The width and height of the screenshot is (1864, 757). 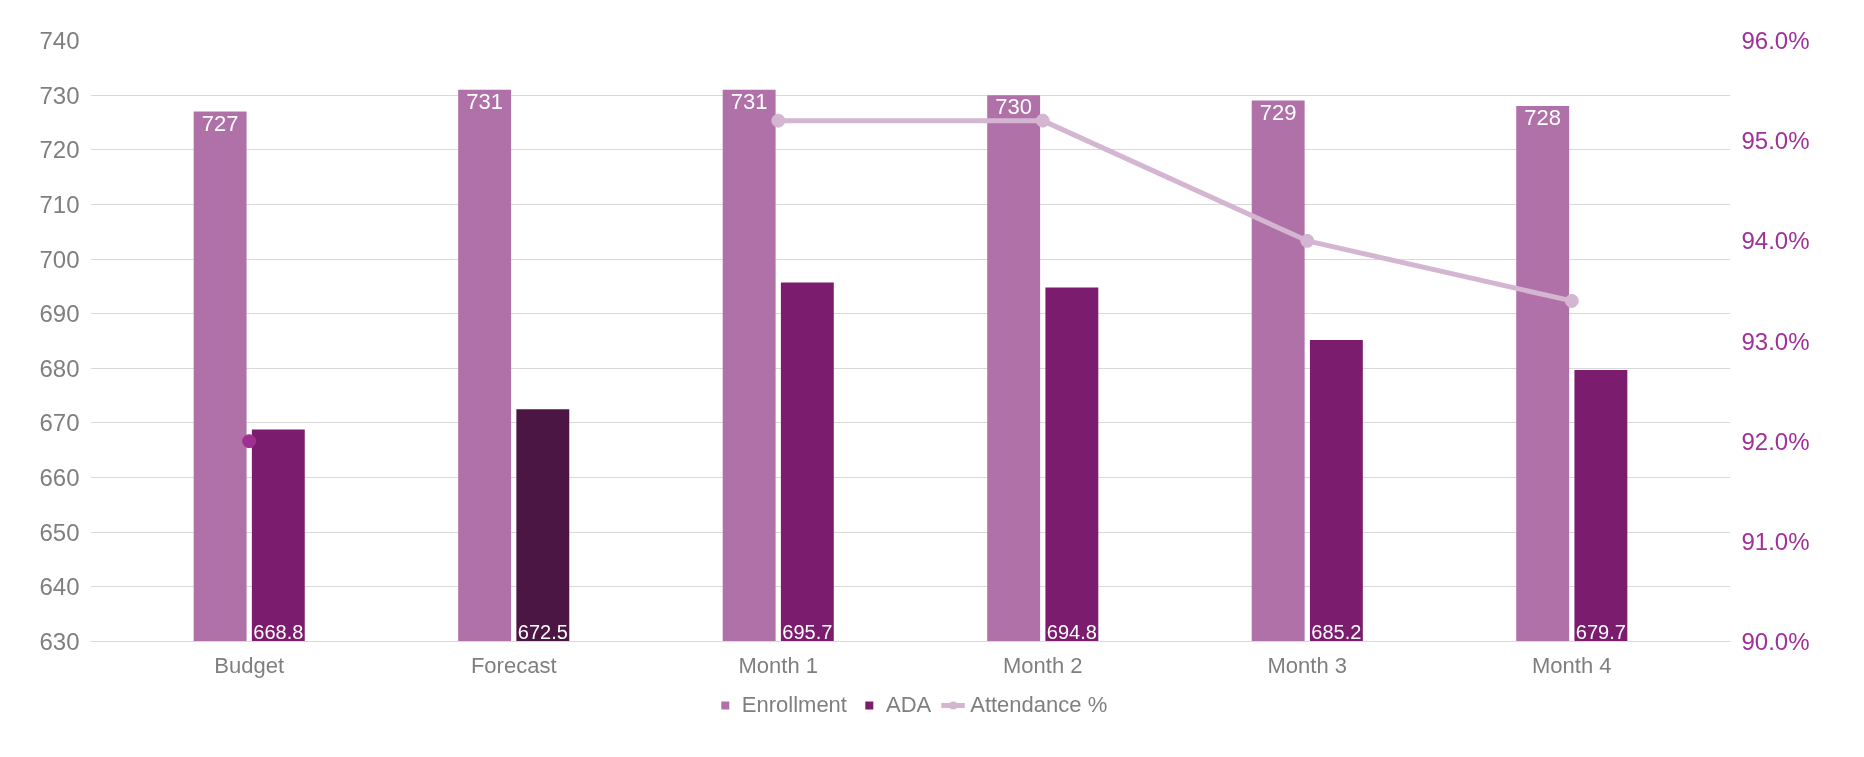 What do you see at coordinates (1543, 118) in the screenshot?
I see `data-label: 728` at bounding box center [1543, 118].